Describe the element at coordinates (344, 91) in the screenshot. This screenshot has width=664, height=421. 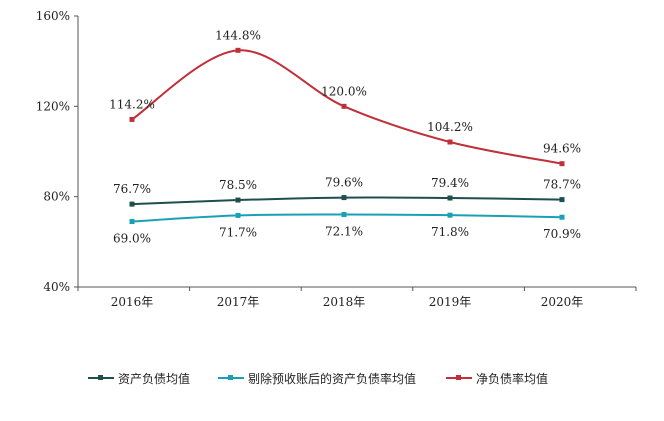
I see `data-label: 120.0%` at that location.